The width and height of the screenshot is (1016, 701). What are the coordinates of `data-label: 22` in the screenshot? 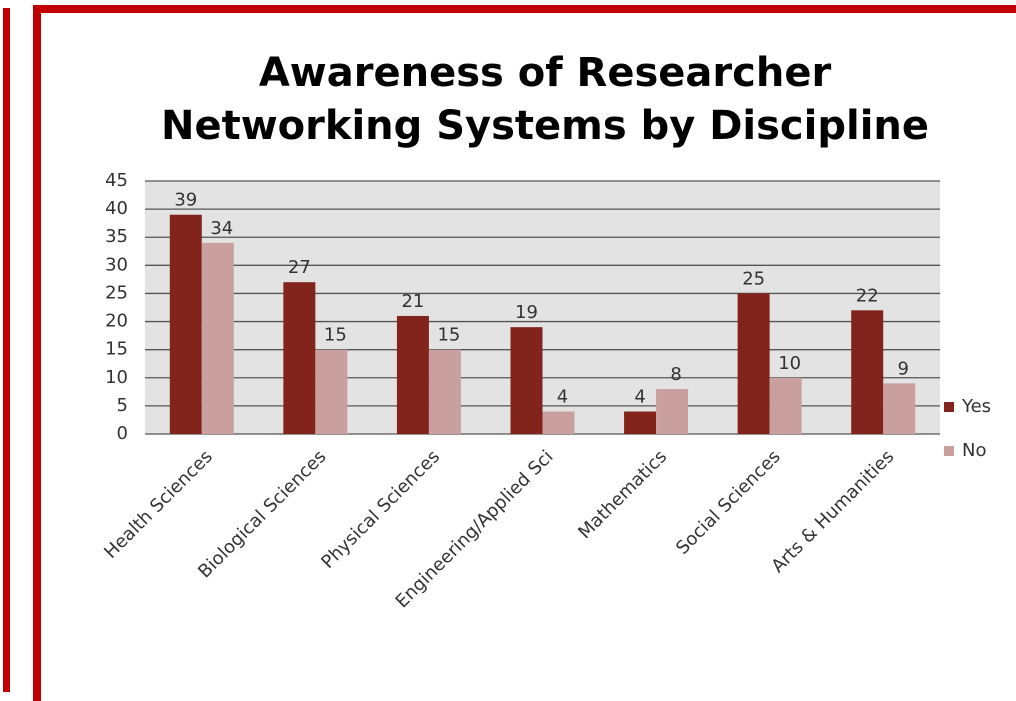 It's located at (867, 295).